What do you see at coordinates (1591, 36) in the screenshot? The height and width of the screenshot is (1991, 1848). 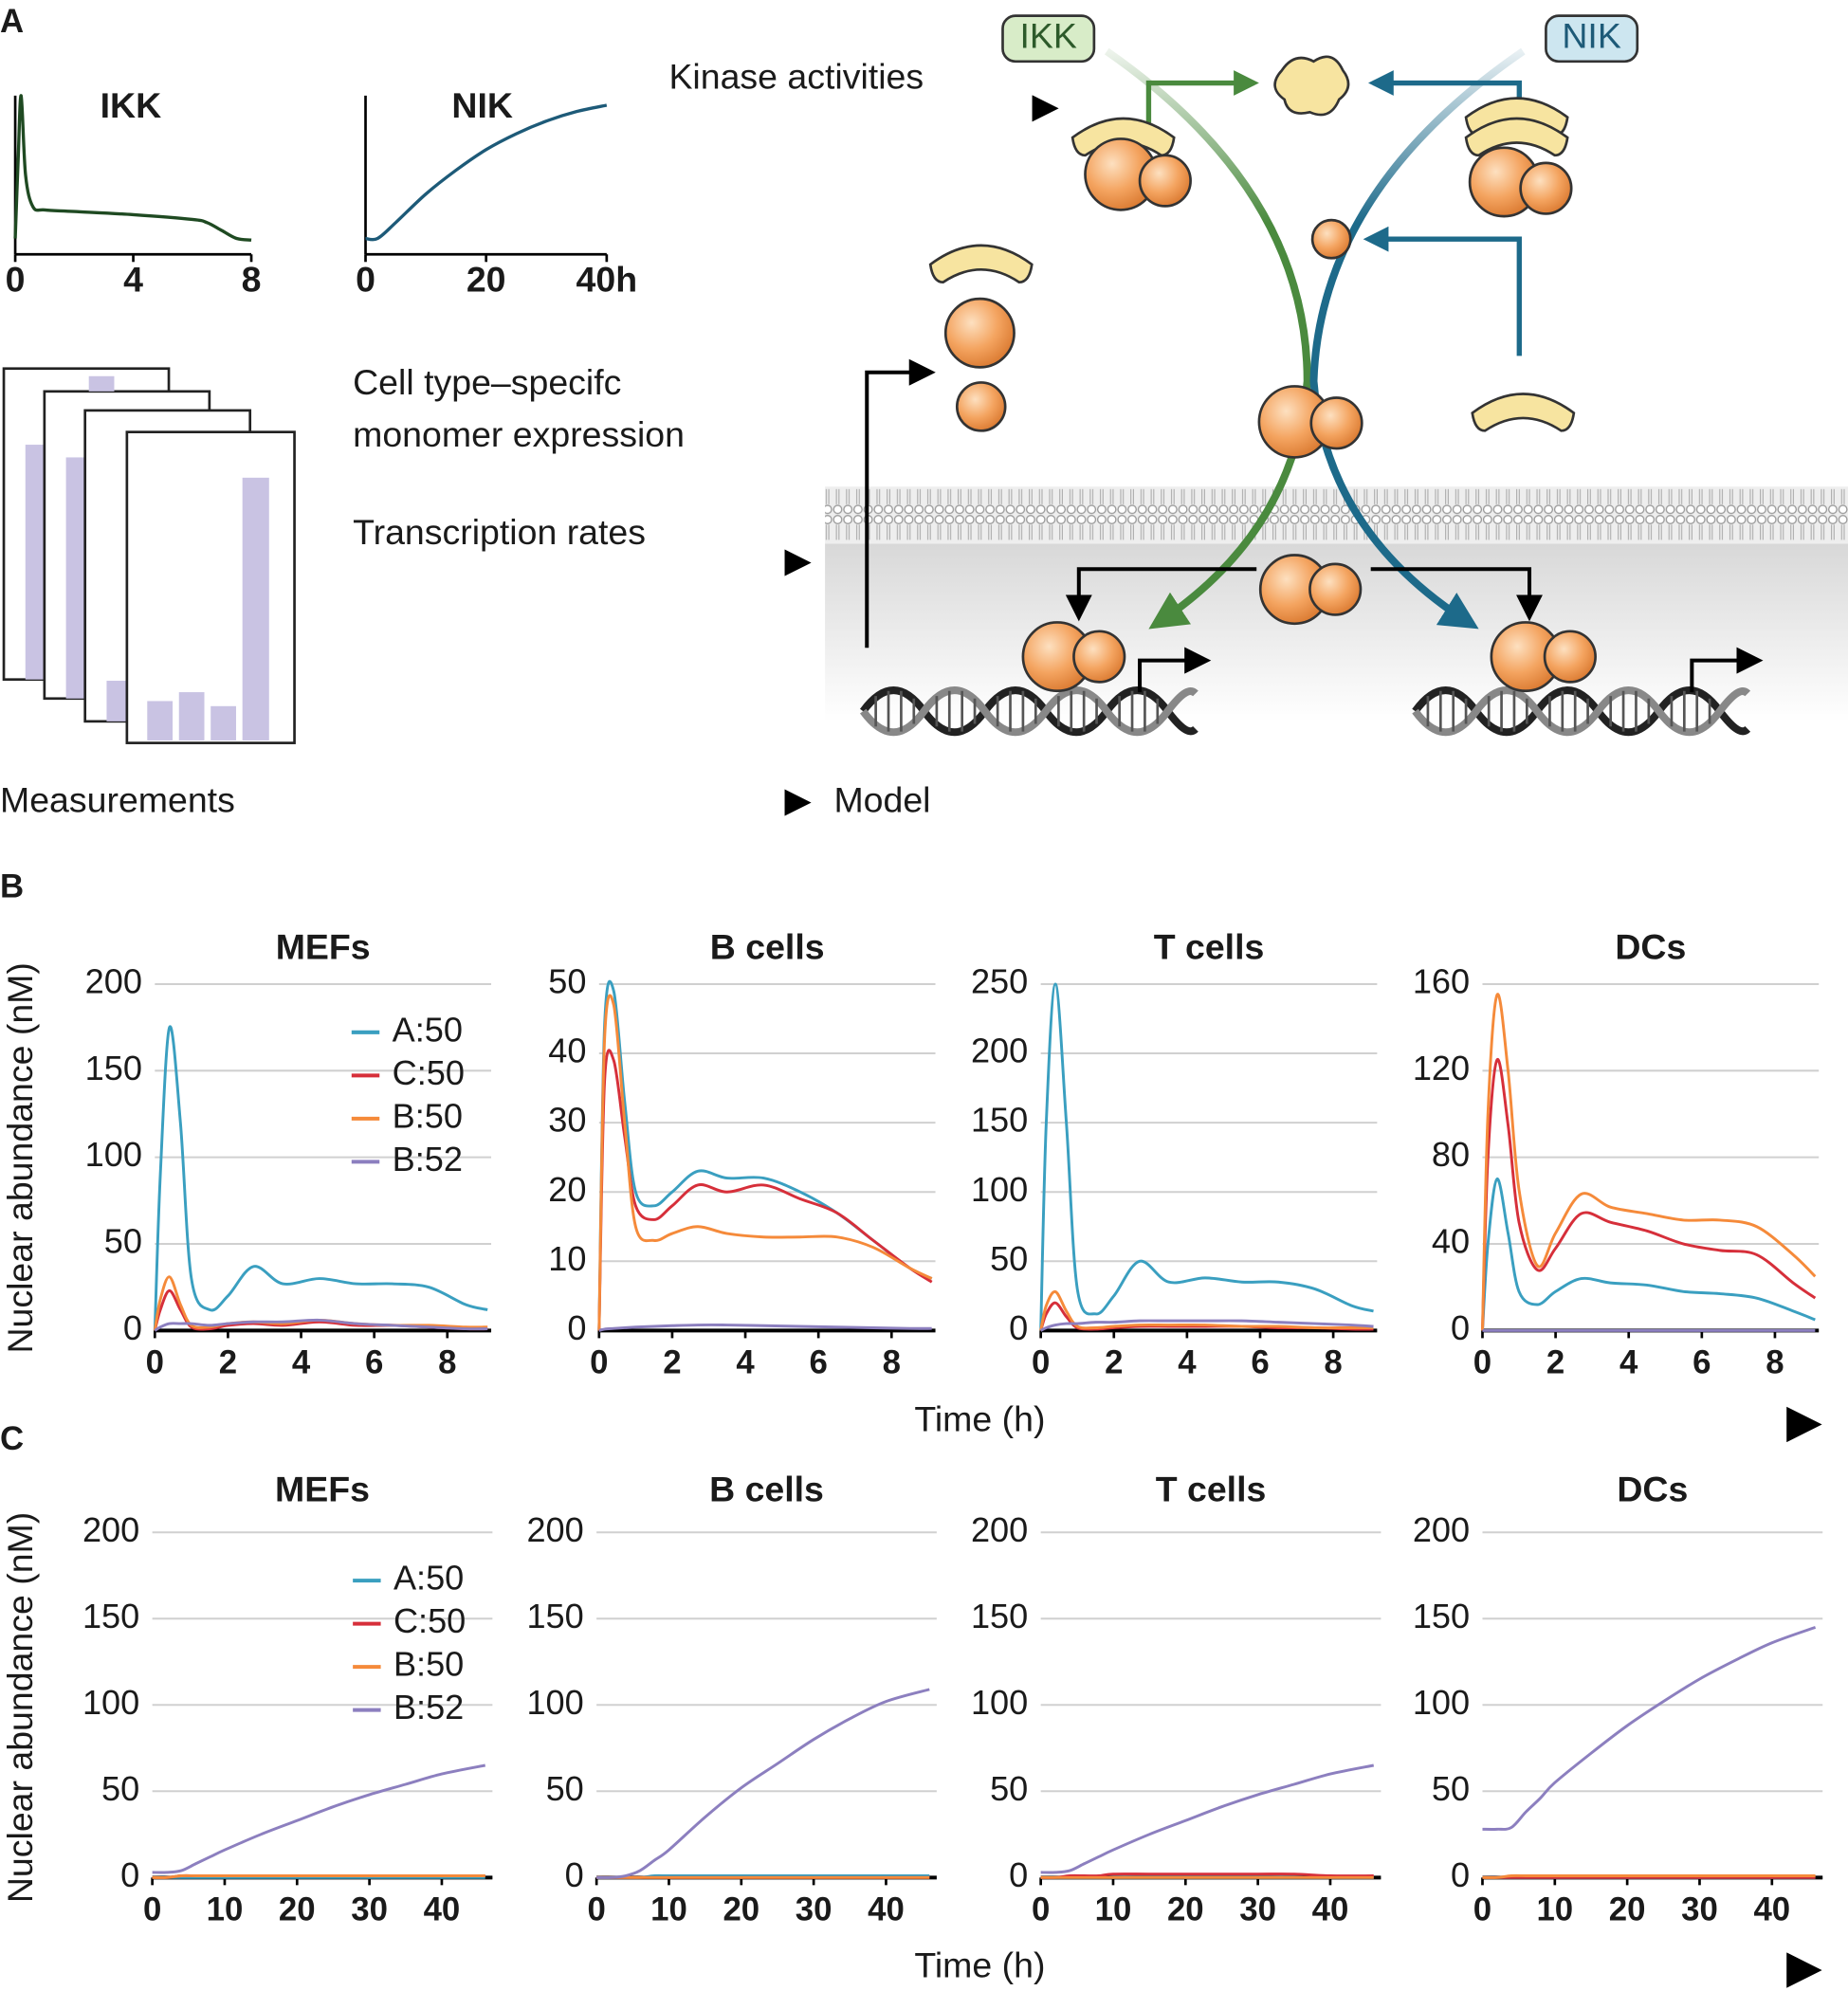 I see `nik-label: NIK` at bounding box center [1591, 36].